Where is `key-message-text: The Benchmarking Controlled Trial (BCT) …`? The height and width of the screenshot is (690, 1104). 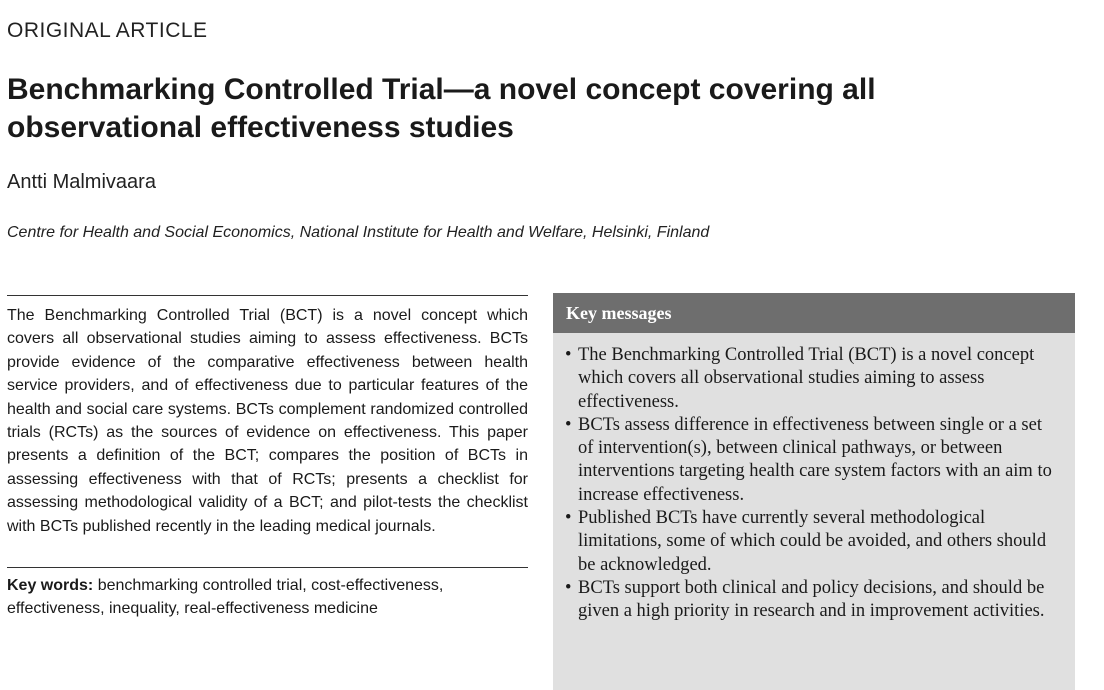
key-message-text: The Benchmarking Controlled Trial (BCT) … is located at coordinates (806, 378).